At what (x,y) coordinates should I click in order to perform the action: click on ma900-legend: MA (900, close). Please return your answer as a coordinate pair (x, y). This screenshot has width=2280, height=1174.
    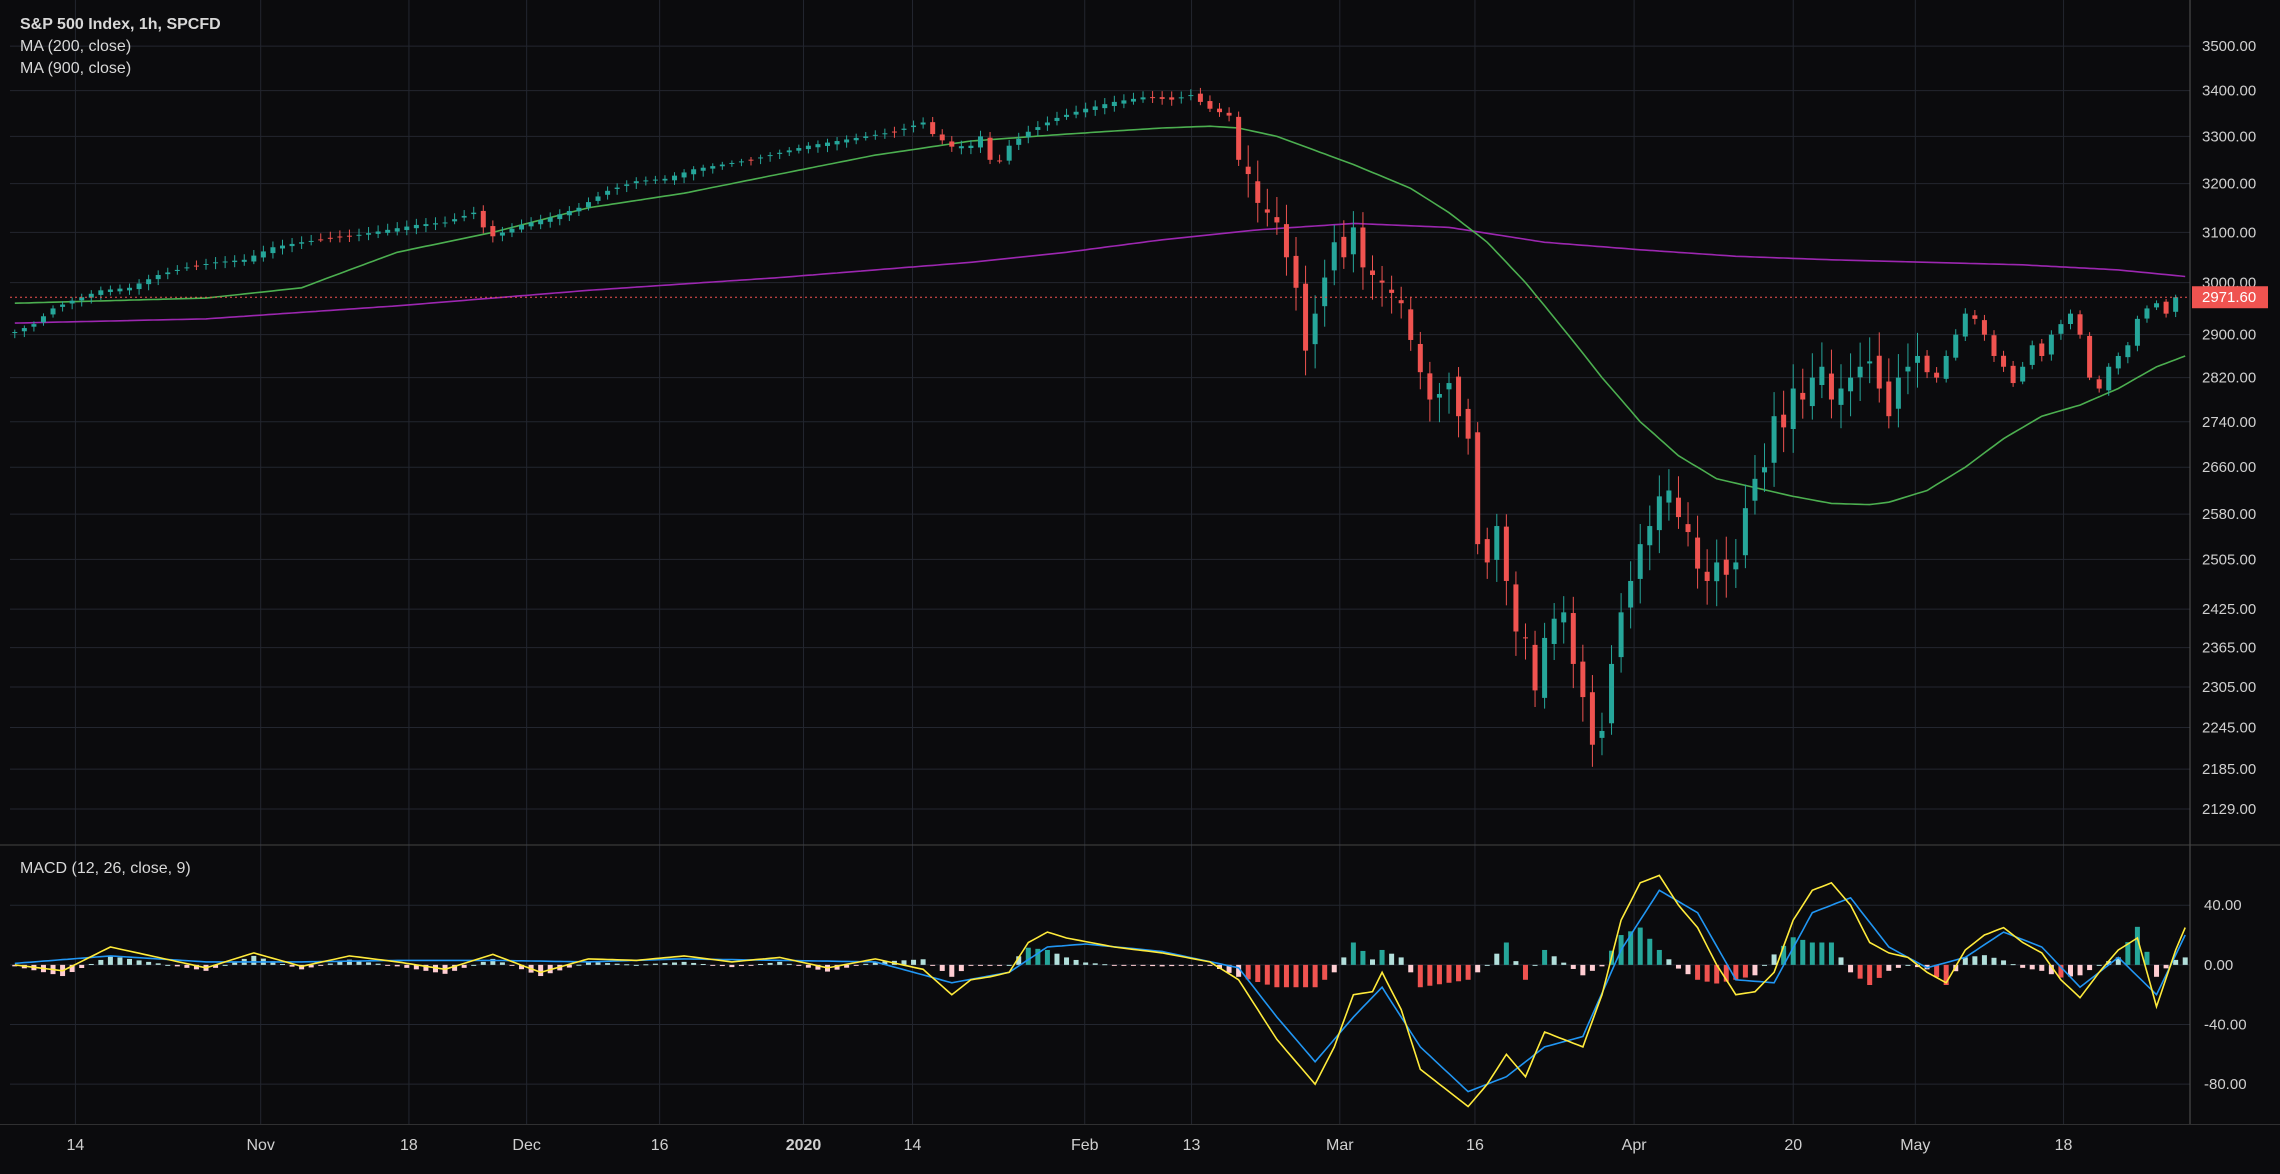
    Looking at the image, I should click on (76, 68).